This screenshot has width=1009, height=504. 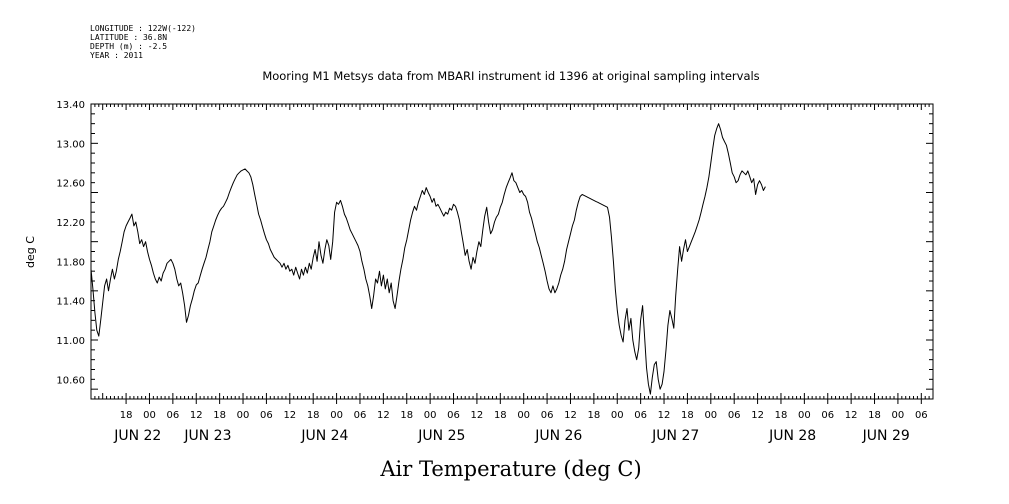 What do you see at coordinates (70, 223) in the screenshot?
I see `y-tick-label: 12.20` at bounding box center [70, 223].